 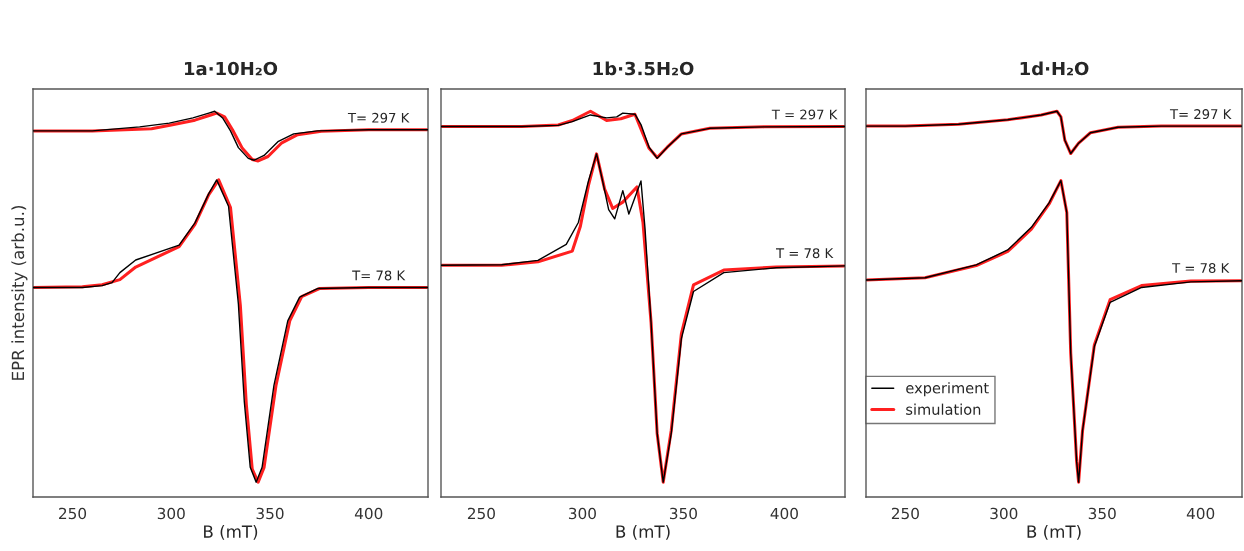 What do you see at coordinates (1054, 68) in the screenshot?
I see `chart-title: 1d·H₂O` at bounding box center [1054, 68].